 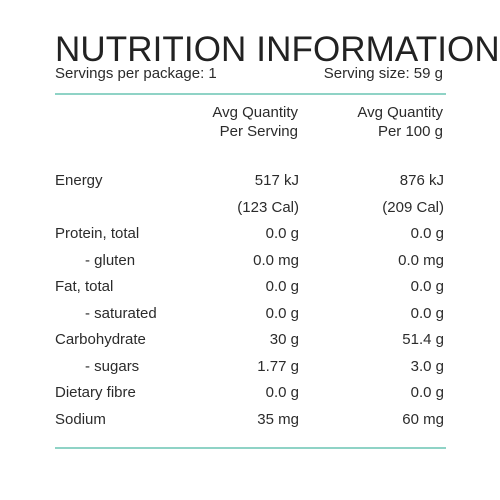 What do you see at coordinates (277, 49) in the screenshot?
I see `panel-title: NUTRITION INFORMATION` at bounding box center [277, 49].